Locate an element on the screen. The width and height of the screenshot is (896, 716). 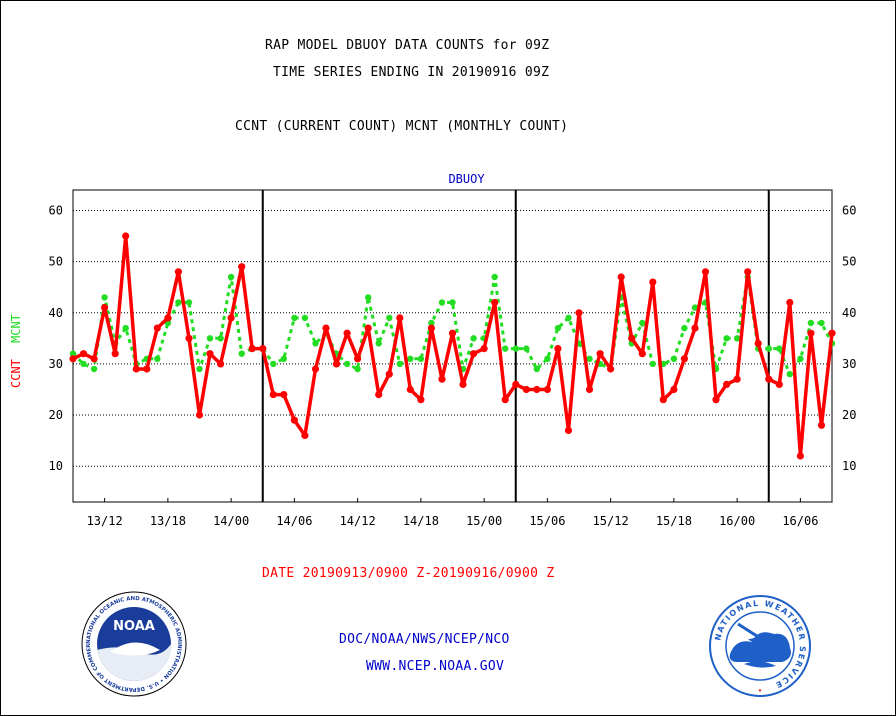
noaa-logo-text: NOAA is located at coordinates (134, 626).